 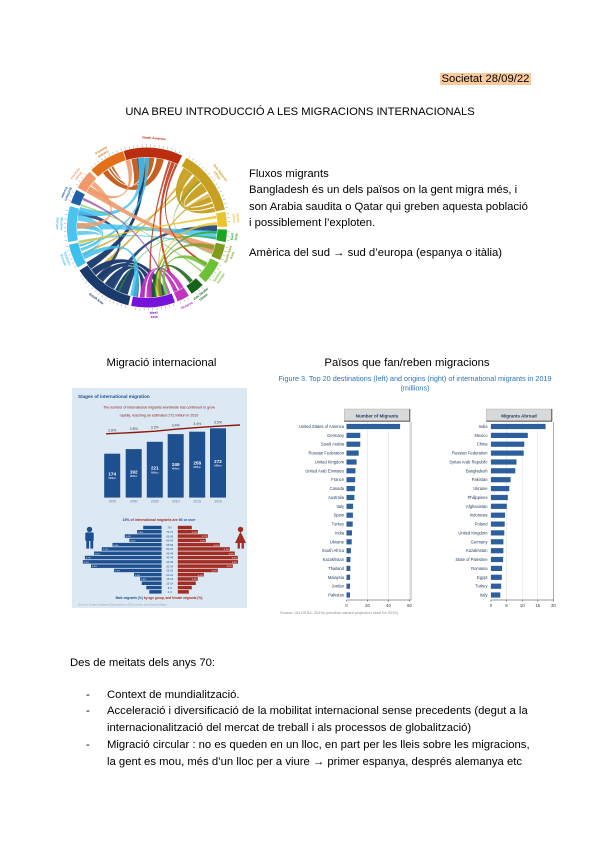 I want to click on svg-text: Ukraine, so click(x=337, y=541).